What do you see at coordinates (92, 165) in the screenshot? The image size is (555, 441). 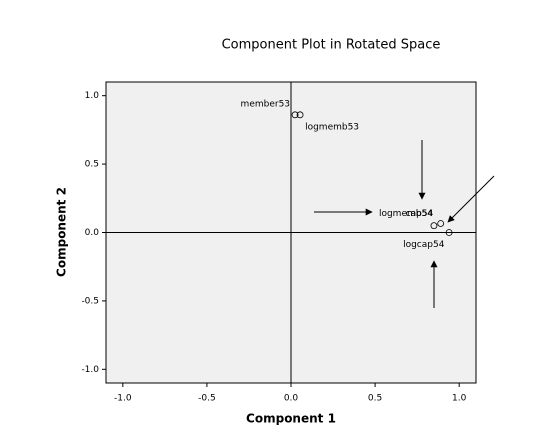 I see `y-tick-label: 0.5` at bounding box center [92, 165].